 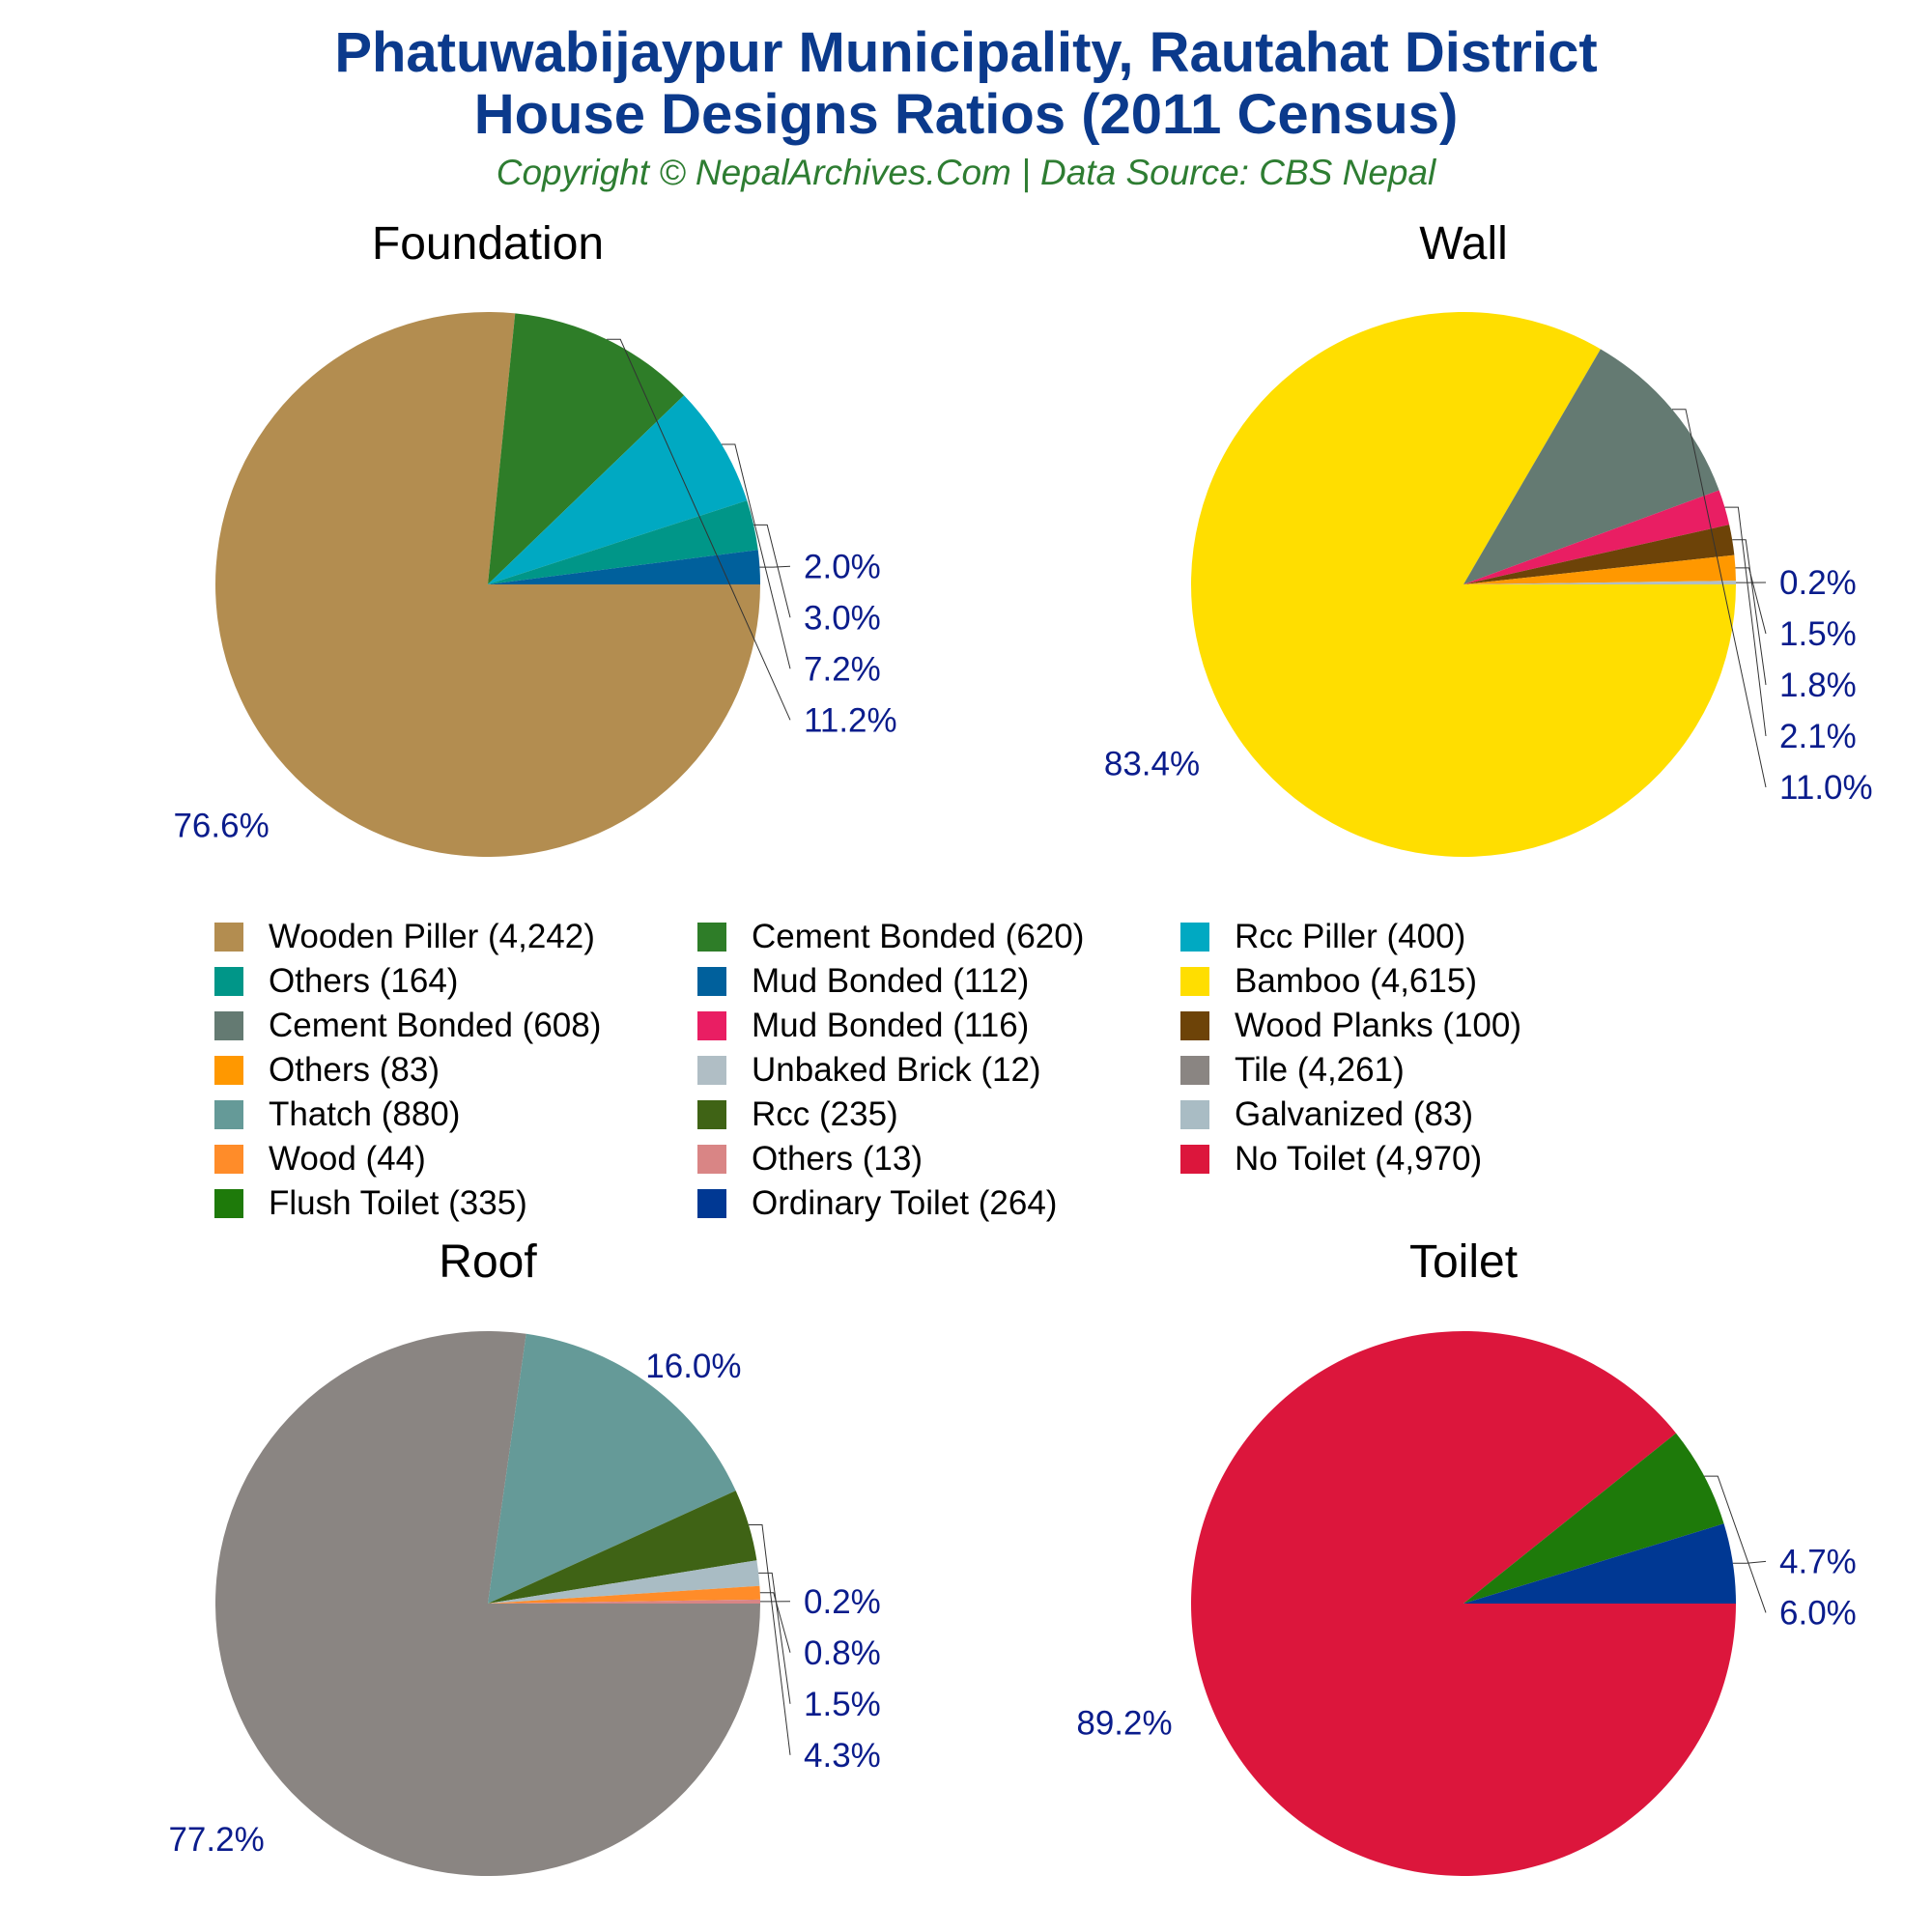 I want to click on pie-slice-foundation-rcc-piller, so click(x=618, y=489).